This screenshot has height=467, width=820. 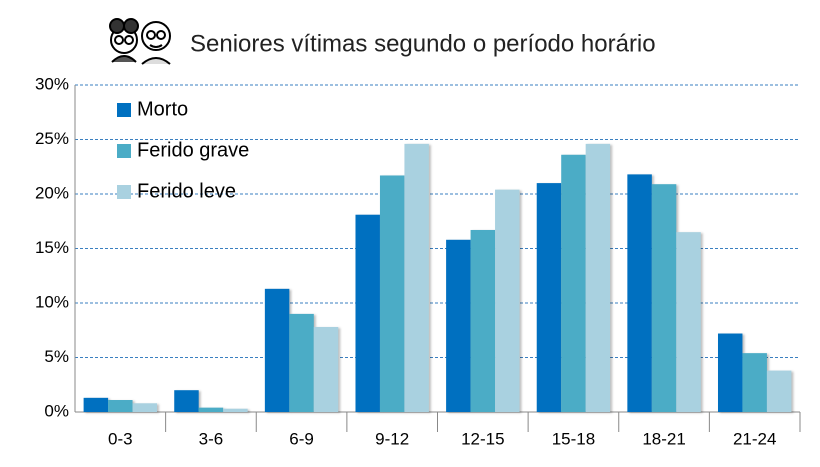 What do you see at coordinates (754, 438) in the screenshot?
I see `x-tick-label: 21-24` at bounding box center [754, 438].